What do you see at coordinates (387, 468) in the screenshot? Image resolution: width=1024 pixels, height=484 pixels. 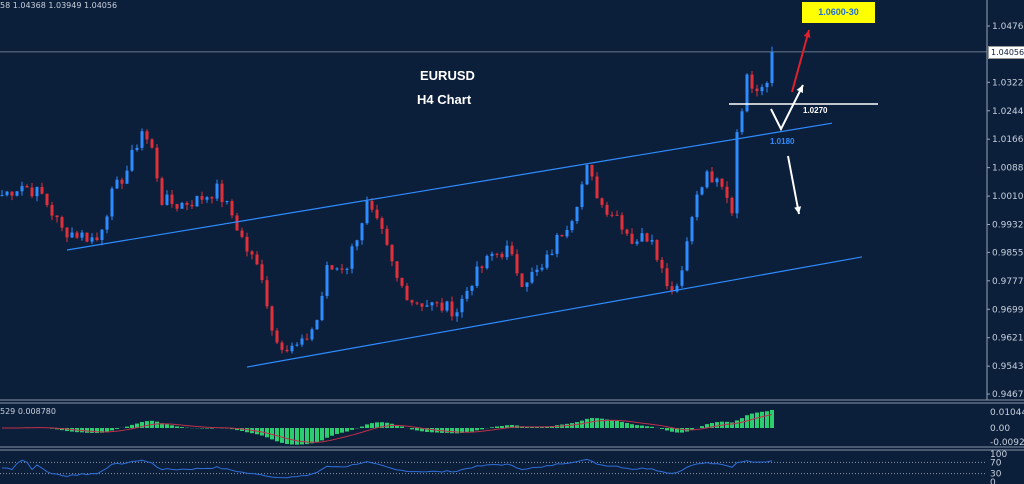 I see `rsi-line` at bounding box center [387, 468].